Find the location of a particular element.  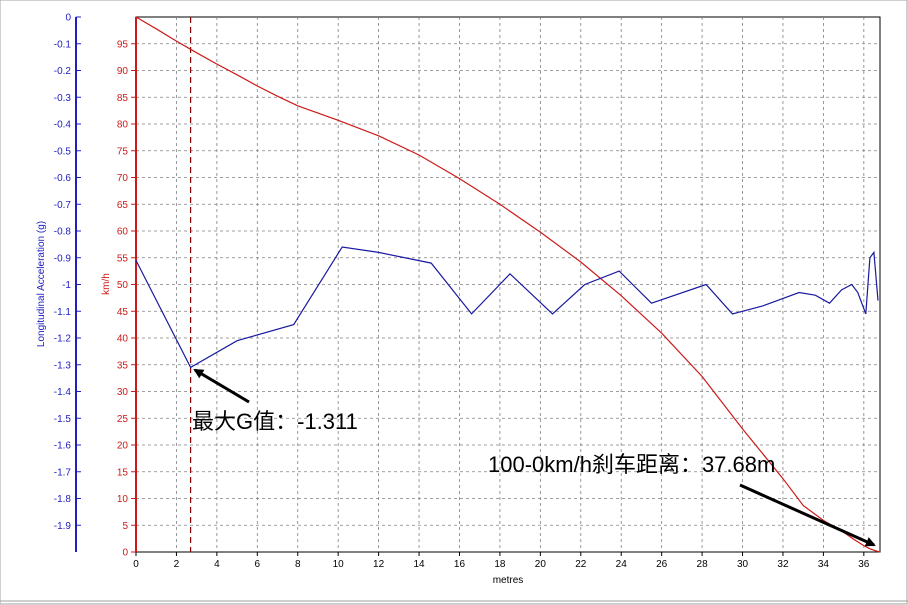

x-tick-label: 32 is located at coordinates (783, 564).